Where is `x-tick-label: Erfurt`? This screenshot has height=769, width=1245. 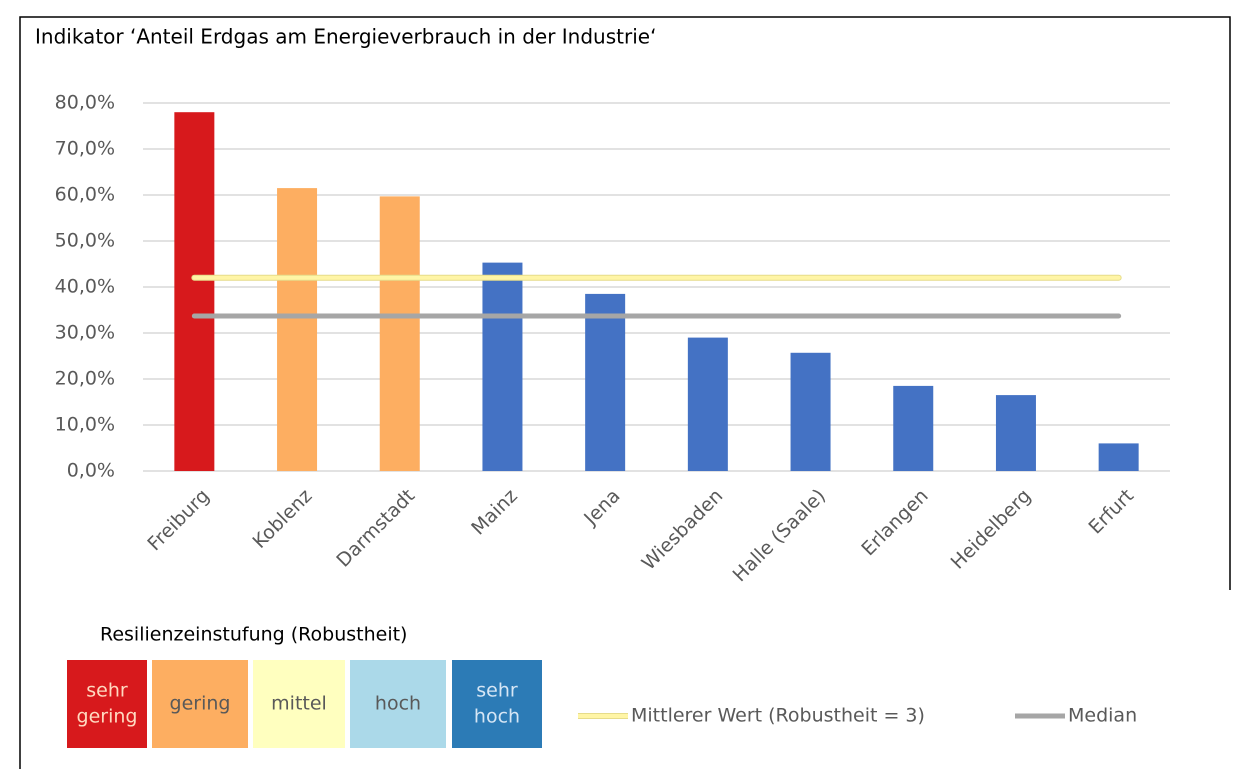 x-tick-label: Erfurt is located at coordinates (1111, 512).